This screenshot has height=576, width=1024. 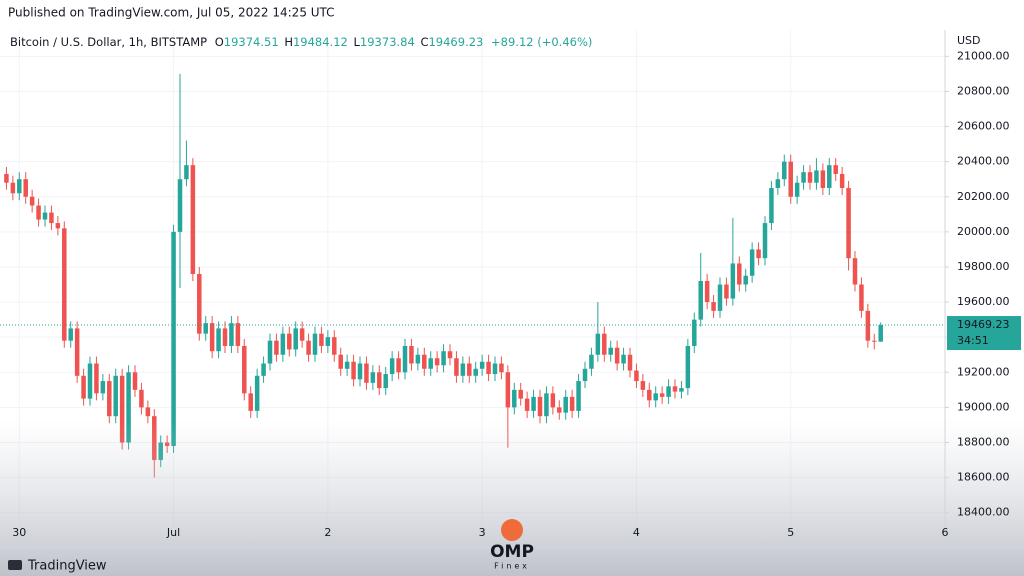 What do you see at coordinates (983, 231) in the screenshot?
I see `y-tick-label: 20000.00` at bounding box center [983, 231].